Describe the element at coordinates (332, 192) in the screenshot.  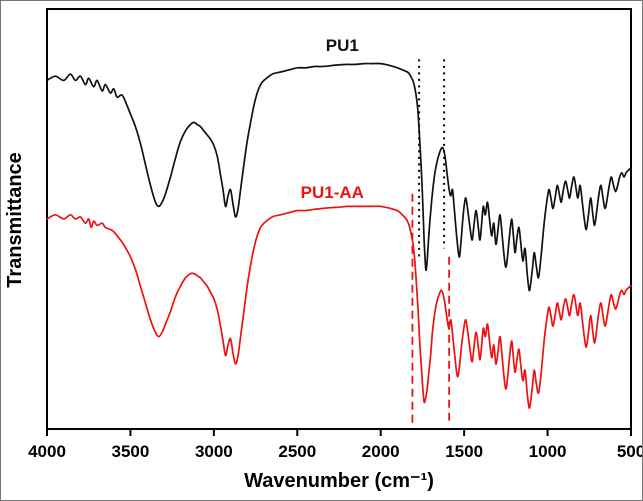
I see `series-label-pu1-aa: PU1-AA` at that location.